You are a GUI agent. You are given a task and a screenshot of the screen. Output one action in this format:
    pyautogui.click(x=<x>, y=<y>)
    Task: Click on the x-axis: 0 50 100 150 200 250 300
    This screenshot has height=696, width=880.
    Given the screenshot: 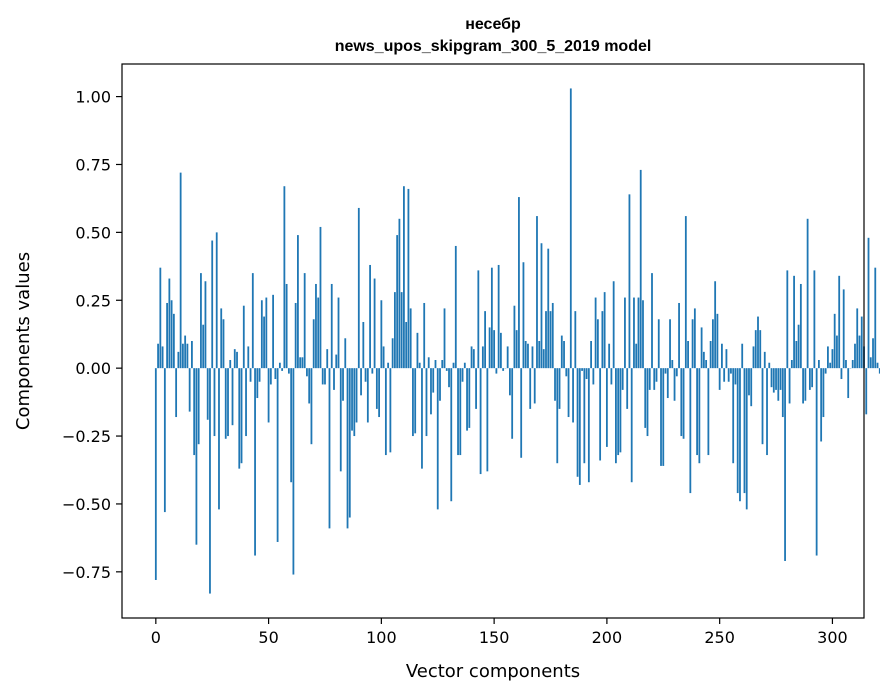 What is the action you would take?
    pyautogui.click(x=499, y=632)
    